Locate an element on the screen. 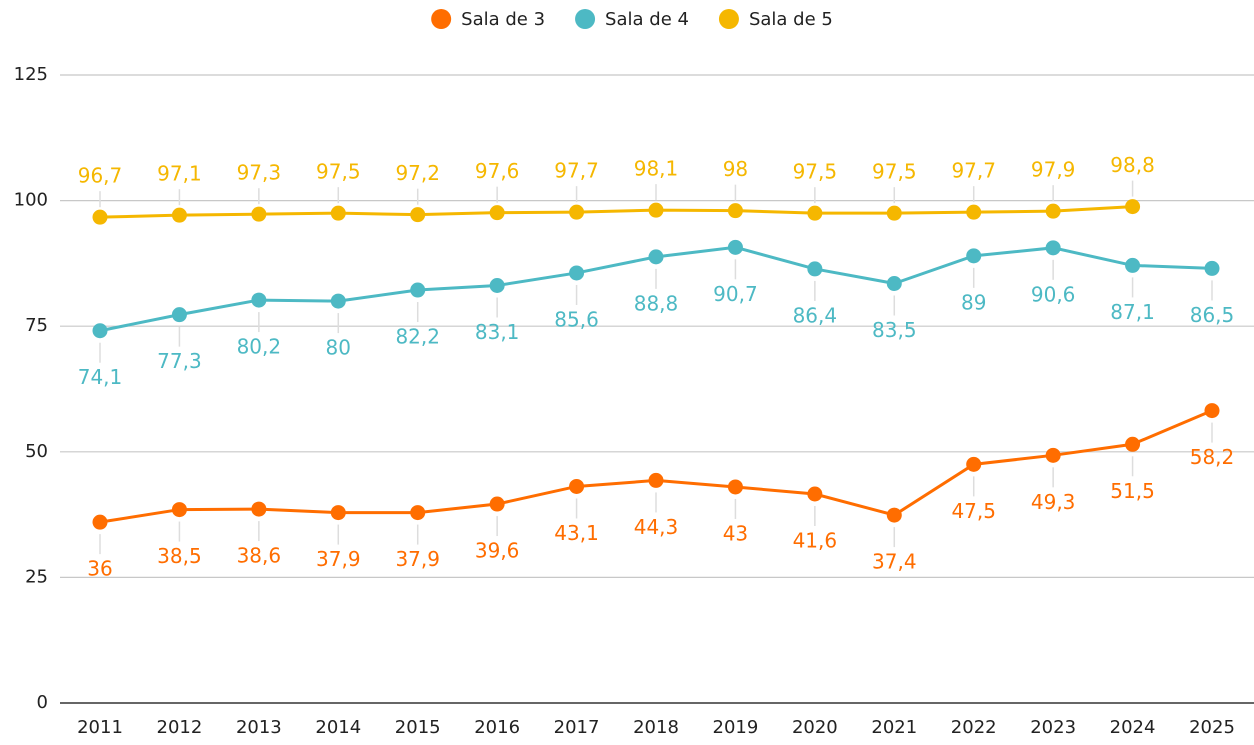 The width and height of the screenshot is (1254, 745). x-tick-label: 2020 is located at coordinates (815, 727).